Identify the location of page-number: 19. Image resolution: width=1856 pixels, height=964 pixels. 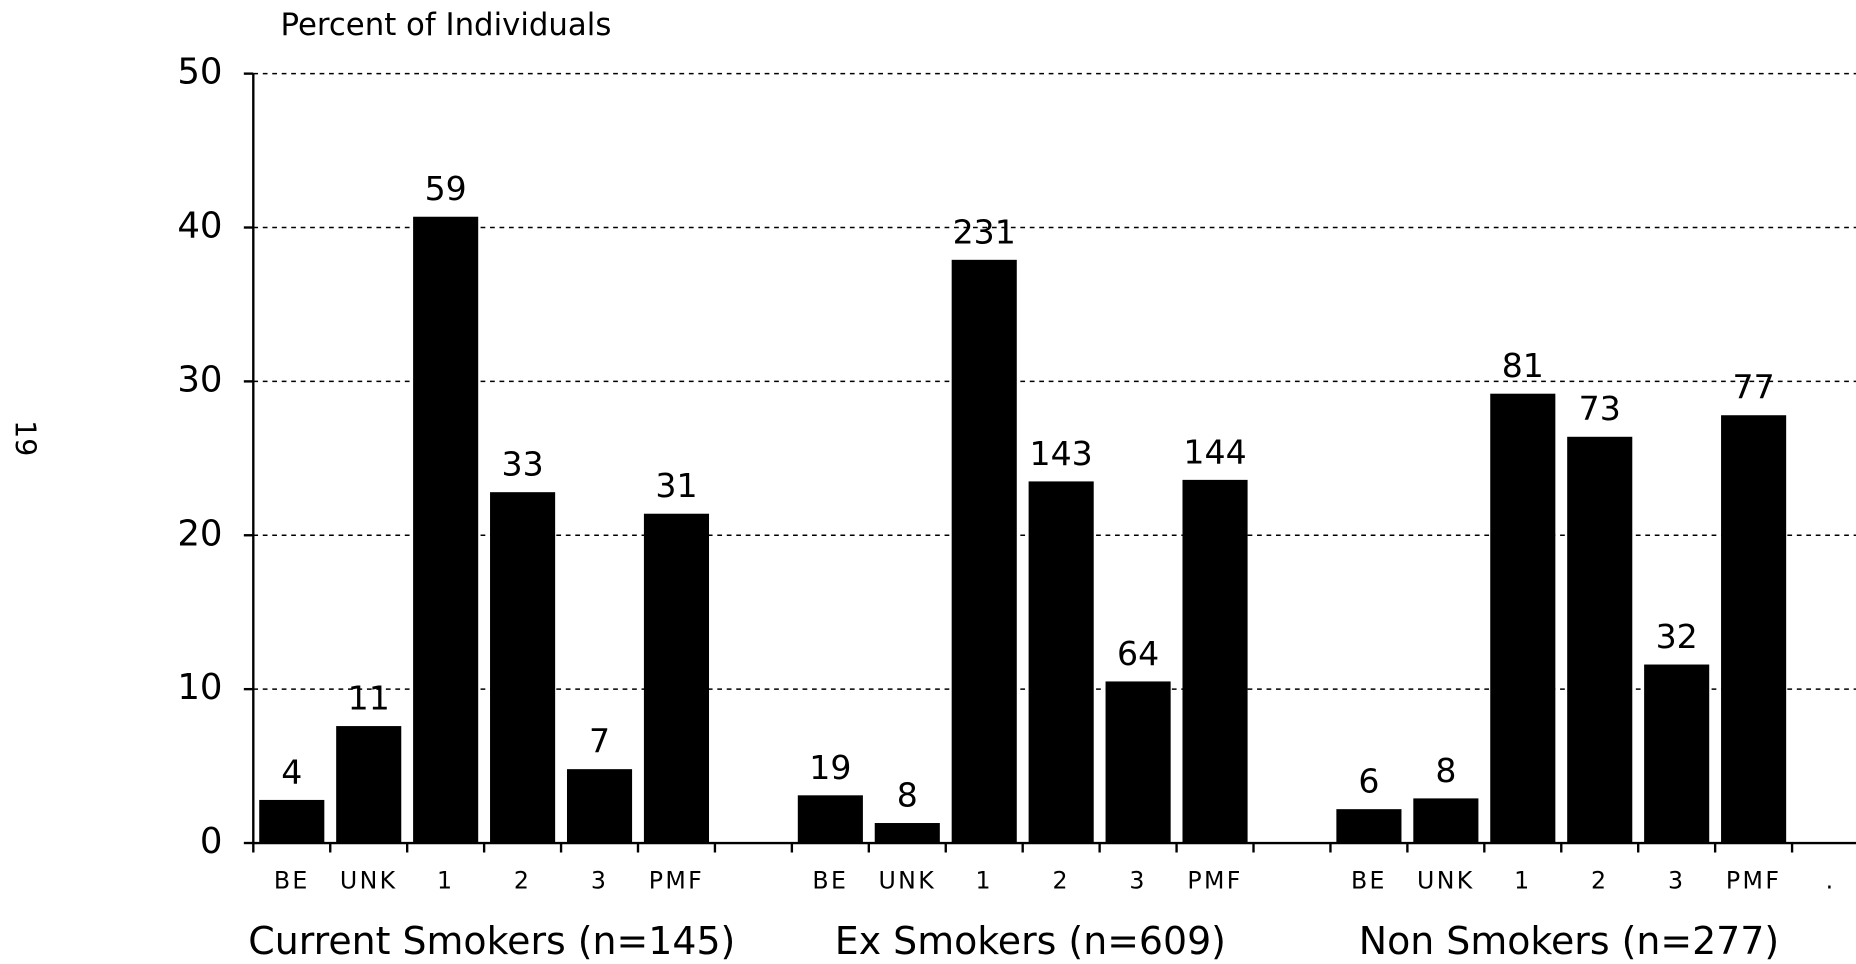
(25, 438).